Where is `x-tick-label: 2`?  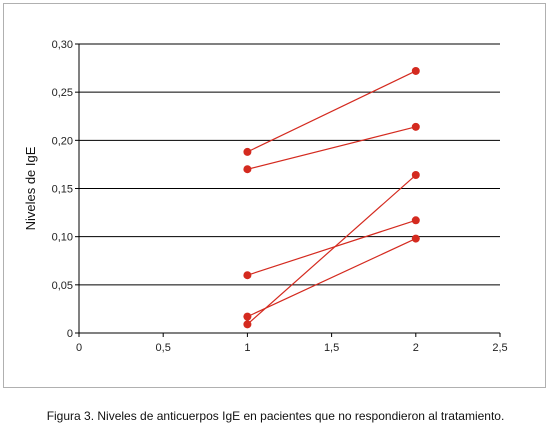 x-tick-label: 2 is located at coordinates (416, 348).